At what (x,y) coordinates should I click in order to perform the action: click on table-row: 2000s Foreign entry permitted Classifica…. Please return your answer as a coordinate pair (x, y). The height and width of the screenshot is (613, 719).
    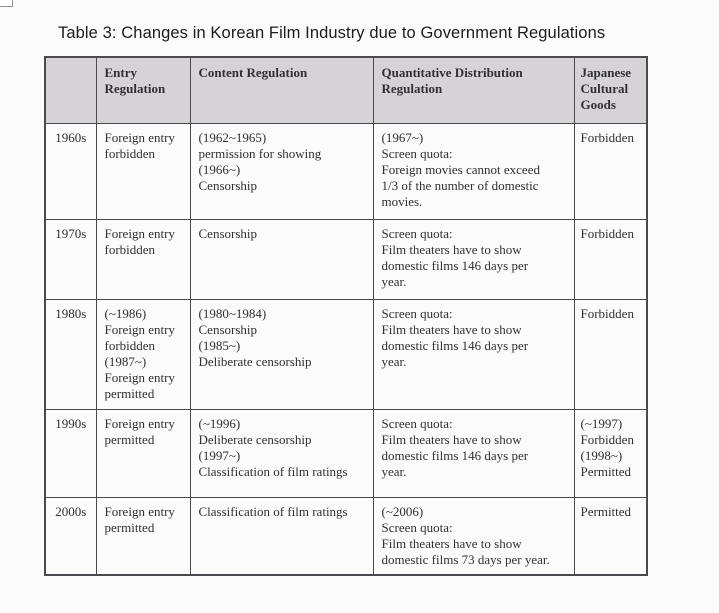
    Looking at the image, I should click on (346, 535).